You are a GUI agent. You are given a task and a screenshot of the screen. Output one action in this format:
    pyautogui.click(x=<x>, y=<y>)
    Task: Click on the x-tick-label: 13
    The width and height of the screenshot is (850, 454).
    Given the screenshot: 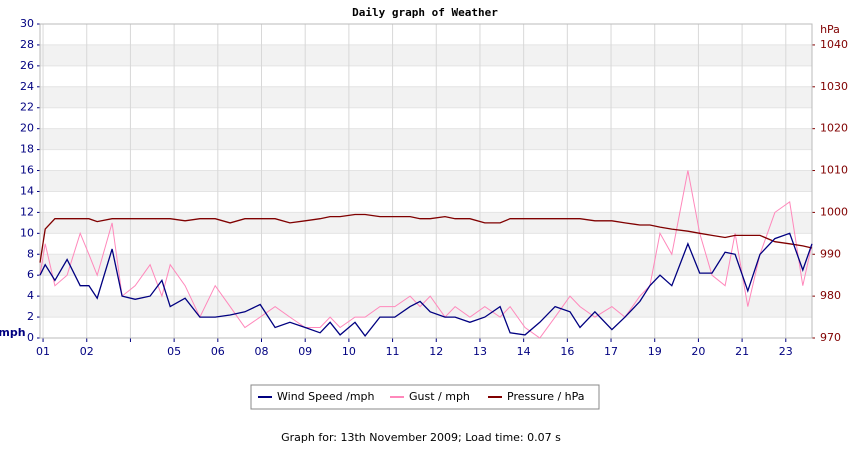 What is the action you would take?
    pyautogui.click(x=480, y=351)
    